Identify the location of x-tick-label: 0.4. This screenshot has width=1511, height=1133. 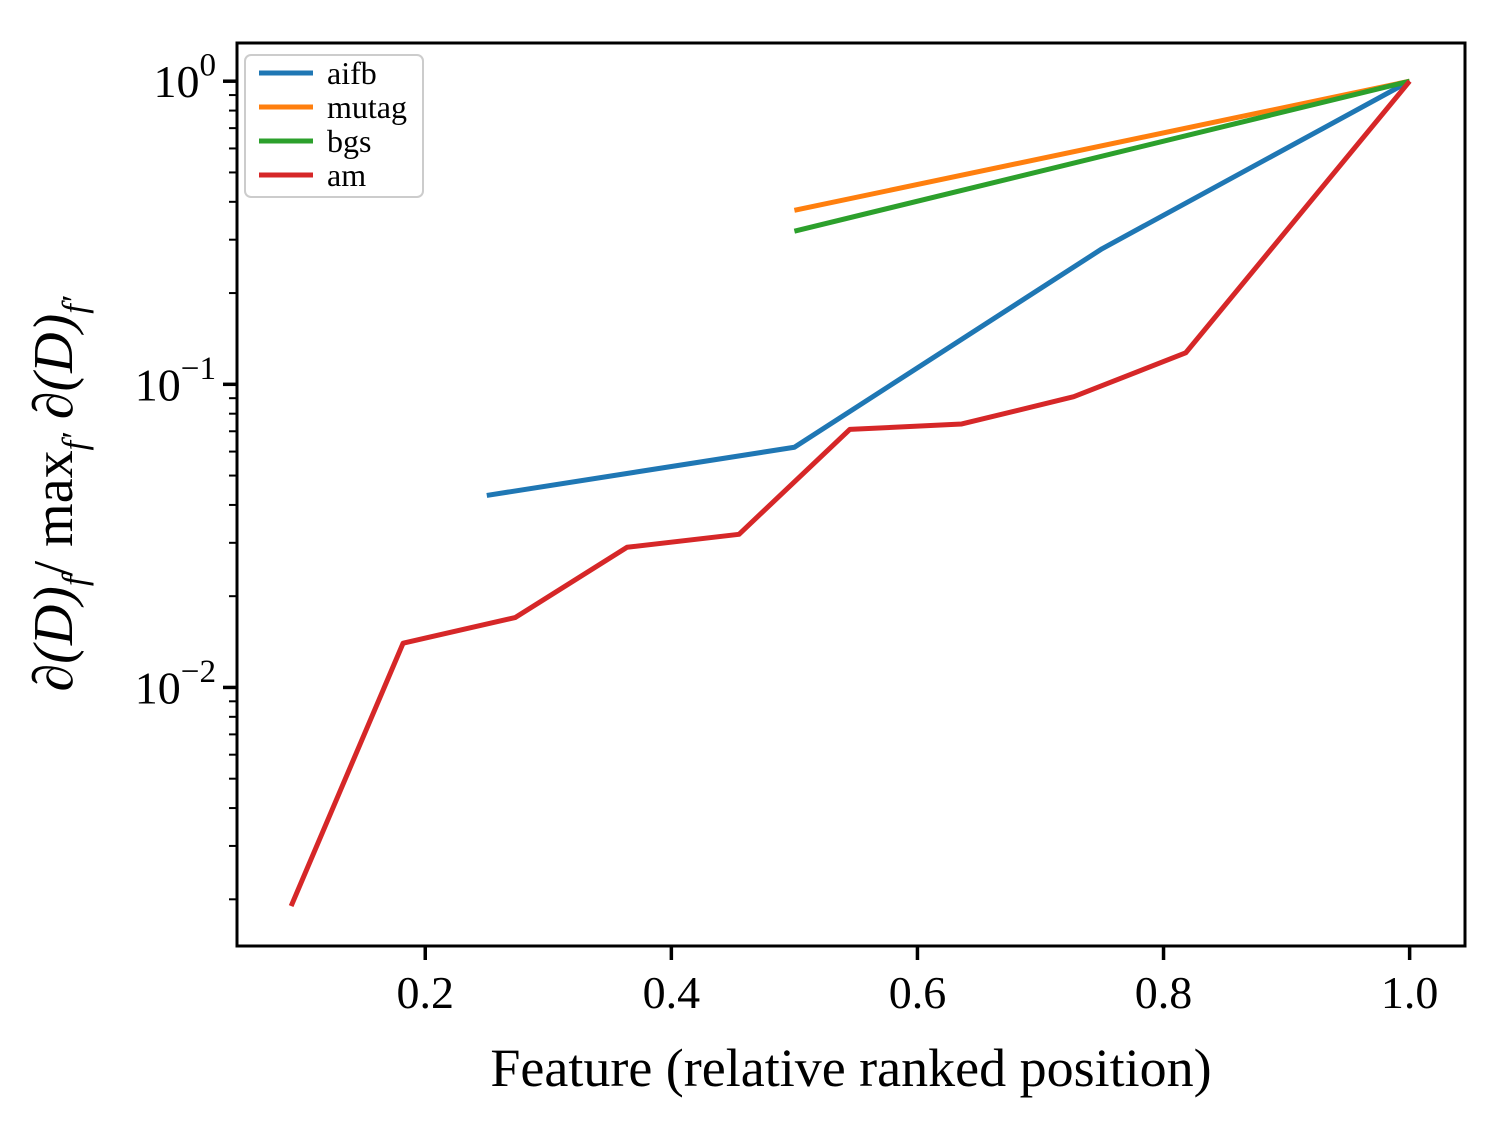
(672, 992).